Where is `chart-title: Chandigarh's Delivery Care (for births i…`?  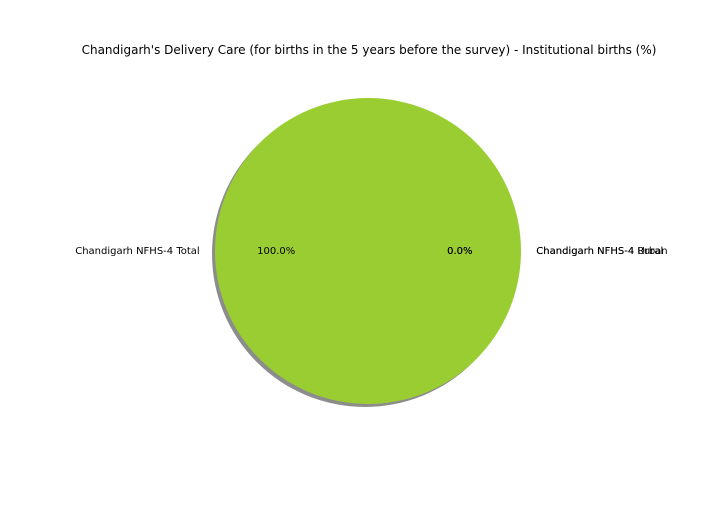 chart-title: Chandigarh's Delivery Care (for births i… is located at coordinates (369, 50).